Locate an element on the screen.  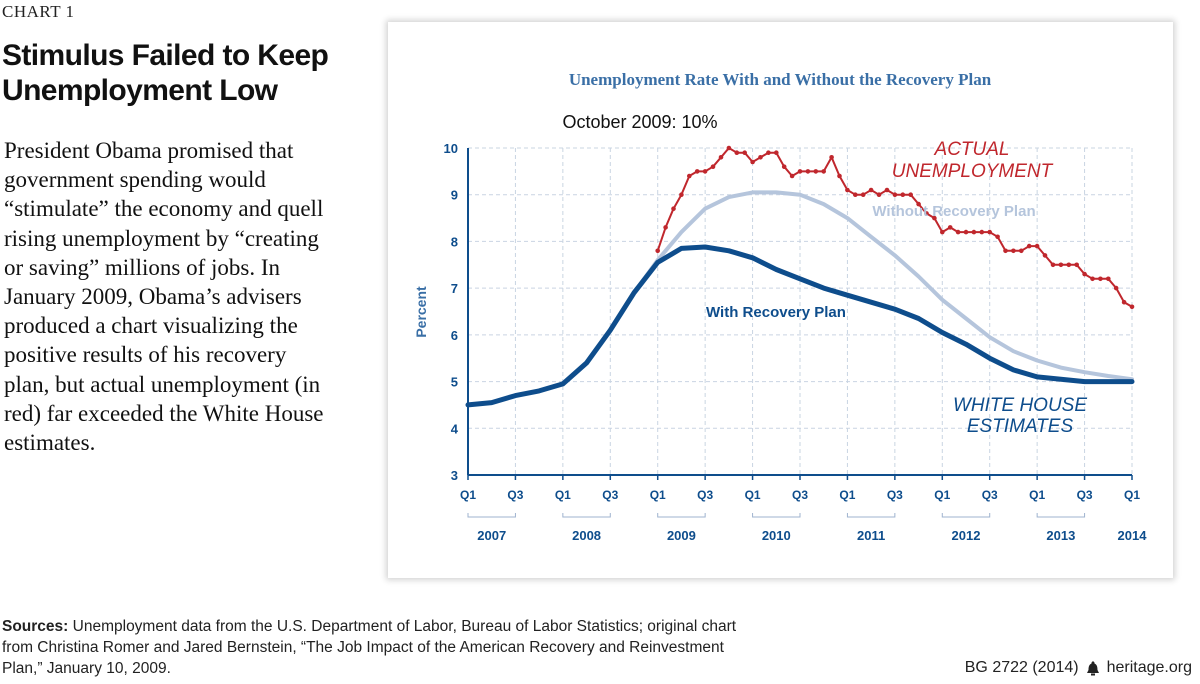
liberty-bell-icon is located at coordinates (1093, 668).